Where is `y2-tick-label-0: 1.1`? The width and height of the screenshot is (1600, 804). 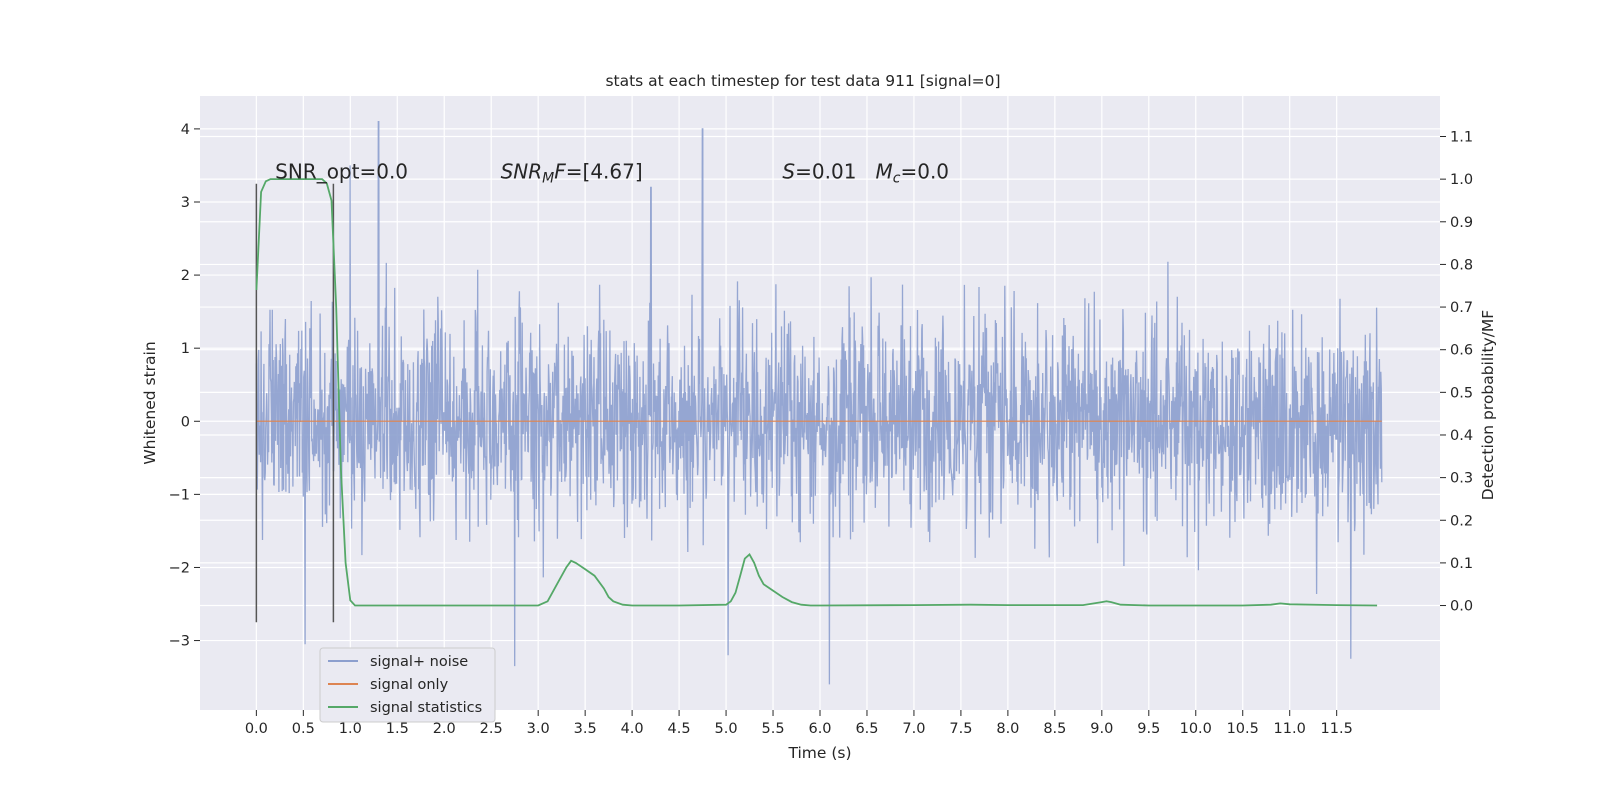 y2-tick-label-0: 1.1 is located at coordinates (1461, 138).